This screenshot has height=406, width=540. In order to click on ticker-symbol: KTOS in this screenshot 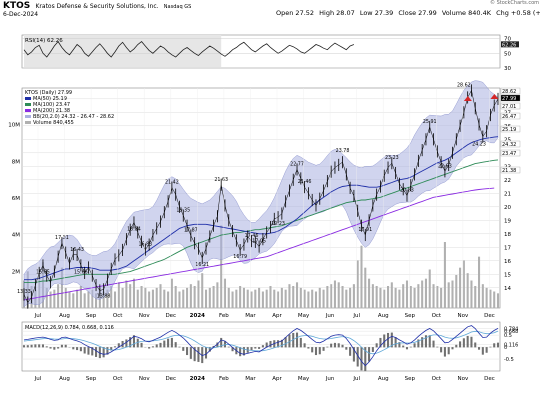, I will do `click(17, 6)`.